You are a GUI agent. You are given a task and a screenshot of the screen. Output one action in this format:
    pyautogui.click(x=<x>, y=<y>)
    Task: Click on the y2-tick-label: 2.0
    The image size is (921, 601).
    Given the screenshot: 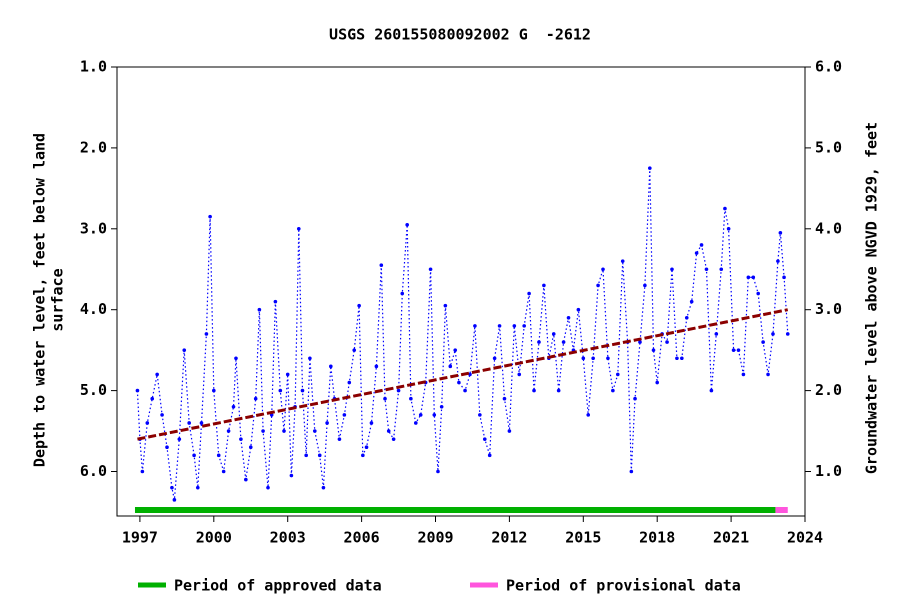 What is the action you would take?
    pyautogui.click(x=828, y=390)
    